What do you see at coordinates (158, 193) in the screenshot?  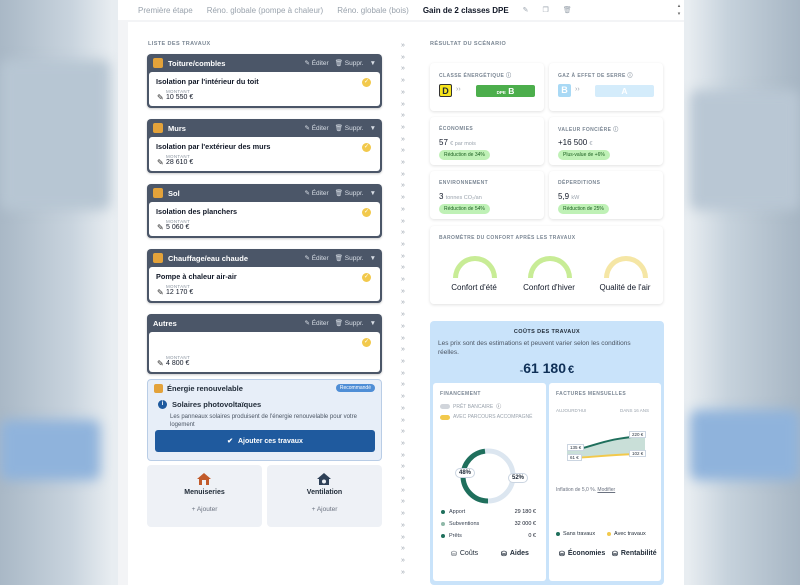 I see `floor-icon` at bounding box center [158, 193].